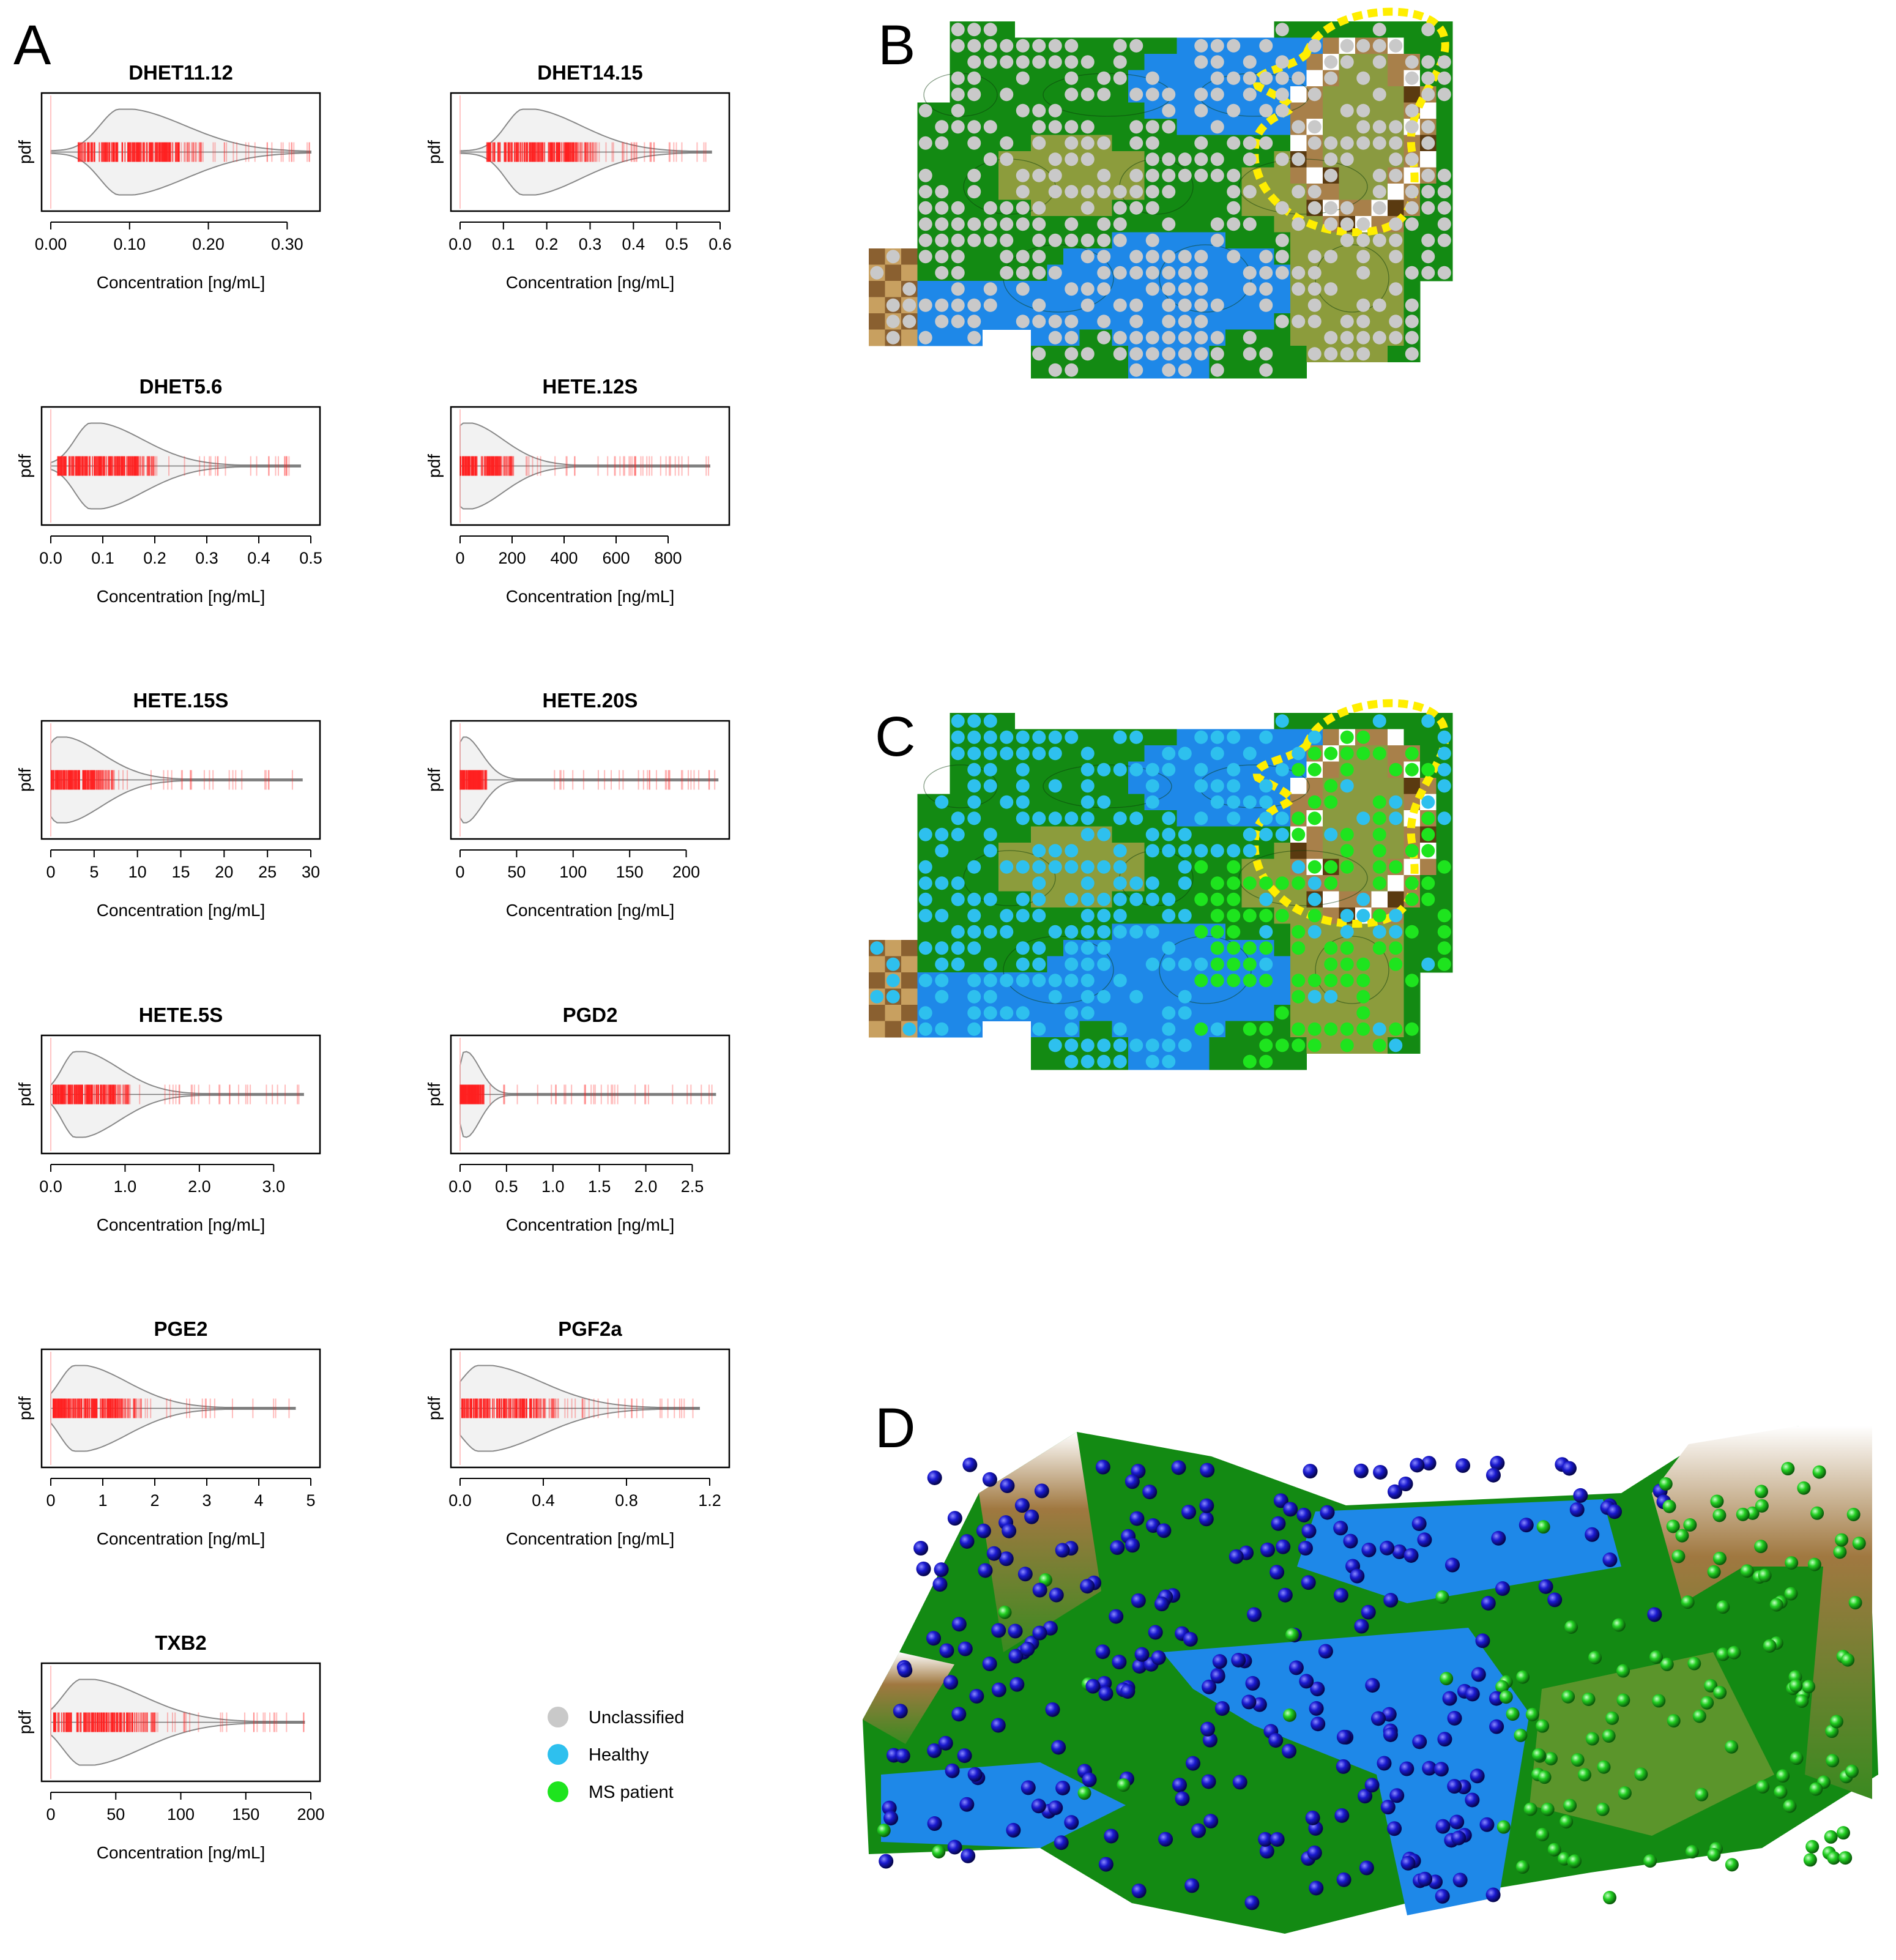 The height and width of the screenshot is (1960, 1896). Describe the element at coordinates (207, 1500) in the screenshot. I see `x-tick-label: 3` at that location.